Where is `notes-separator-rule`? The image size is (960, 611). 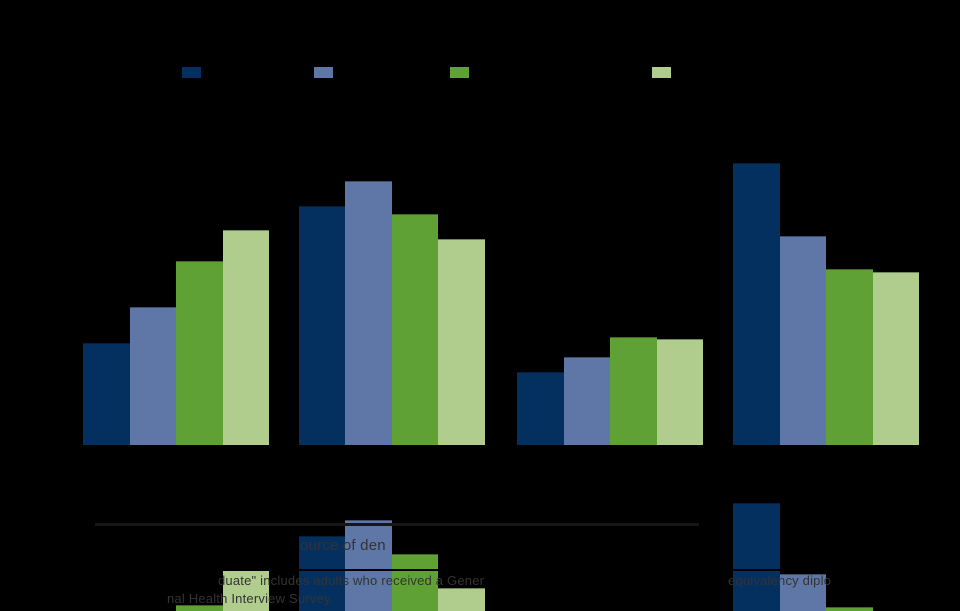 notes-separator-rule is located at coordinates (506, 570).